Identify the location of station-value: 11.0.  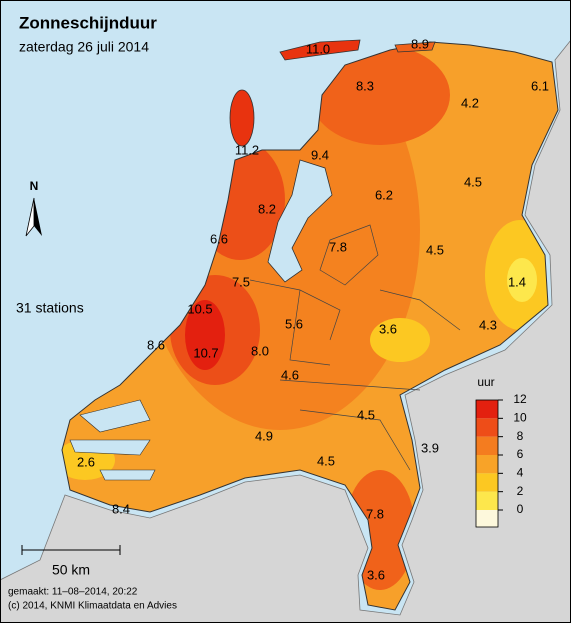
(318, 48).